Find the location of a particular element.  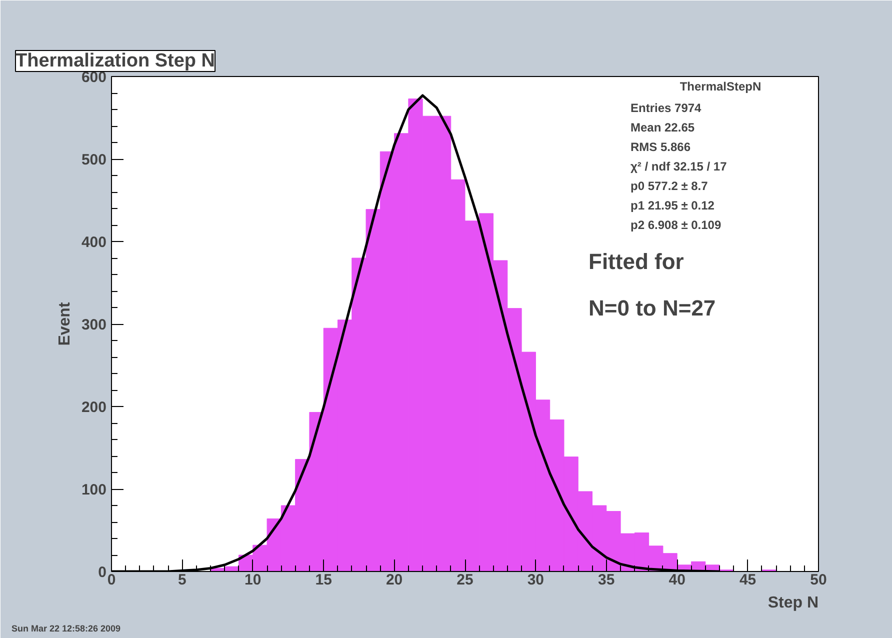

y-tick-label: 100 is located at coordinates (94, 490).